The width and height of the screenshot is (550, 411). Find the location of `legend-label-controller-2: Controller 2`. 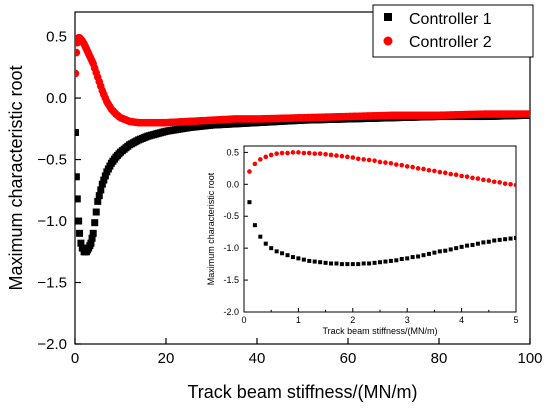

legend-label-controller-2: Controller 2 is located at coordinates (450, 42).